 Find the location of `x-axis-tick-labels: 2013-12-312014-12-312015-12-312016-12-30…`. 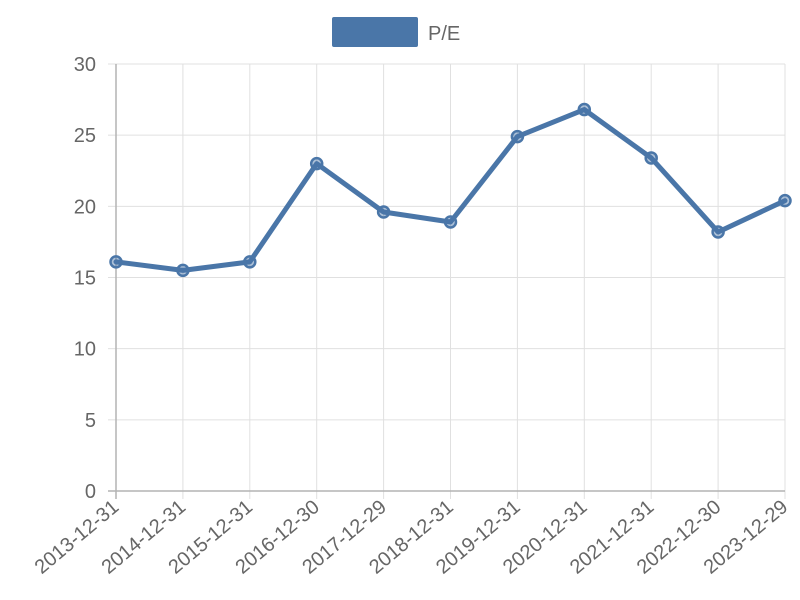

x-axis-tick-labels: 2013-12-312014-12-312015-12-312016-12-30… is located at coordinates (412, 537).